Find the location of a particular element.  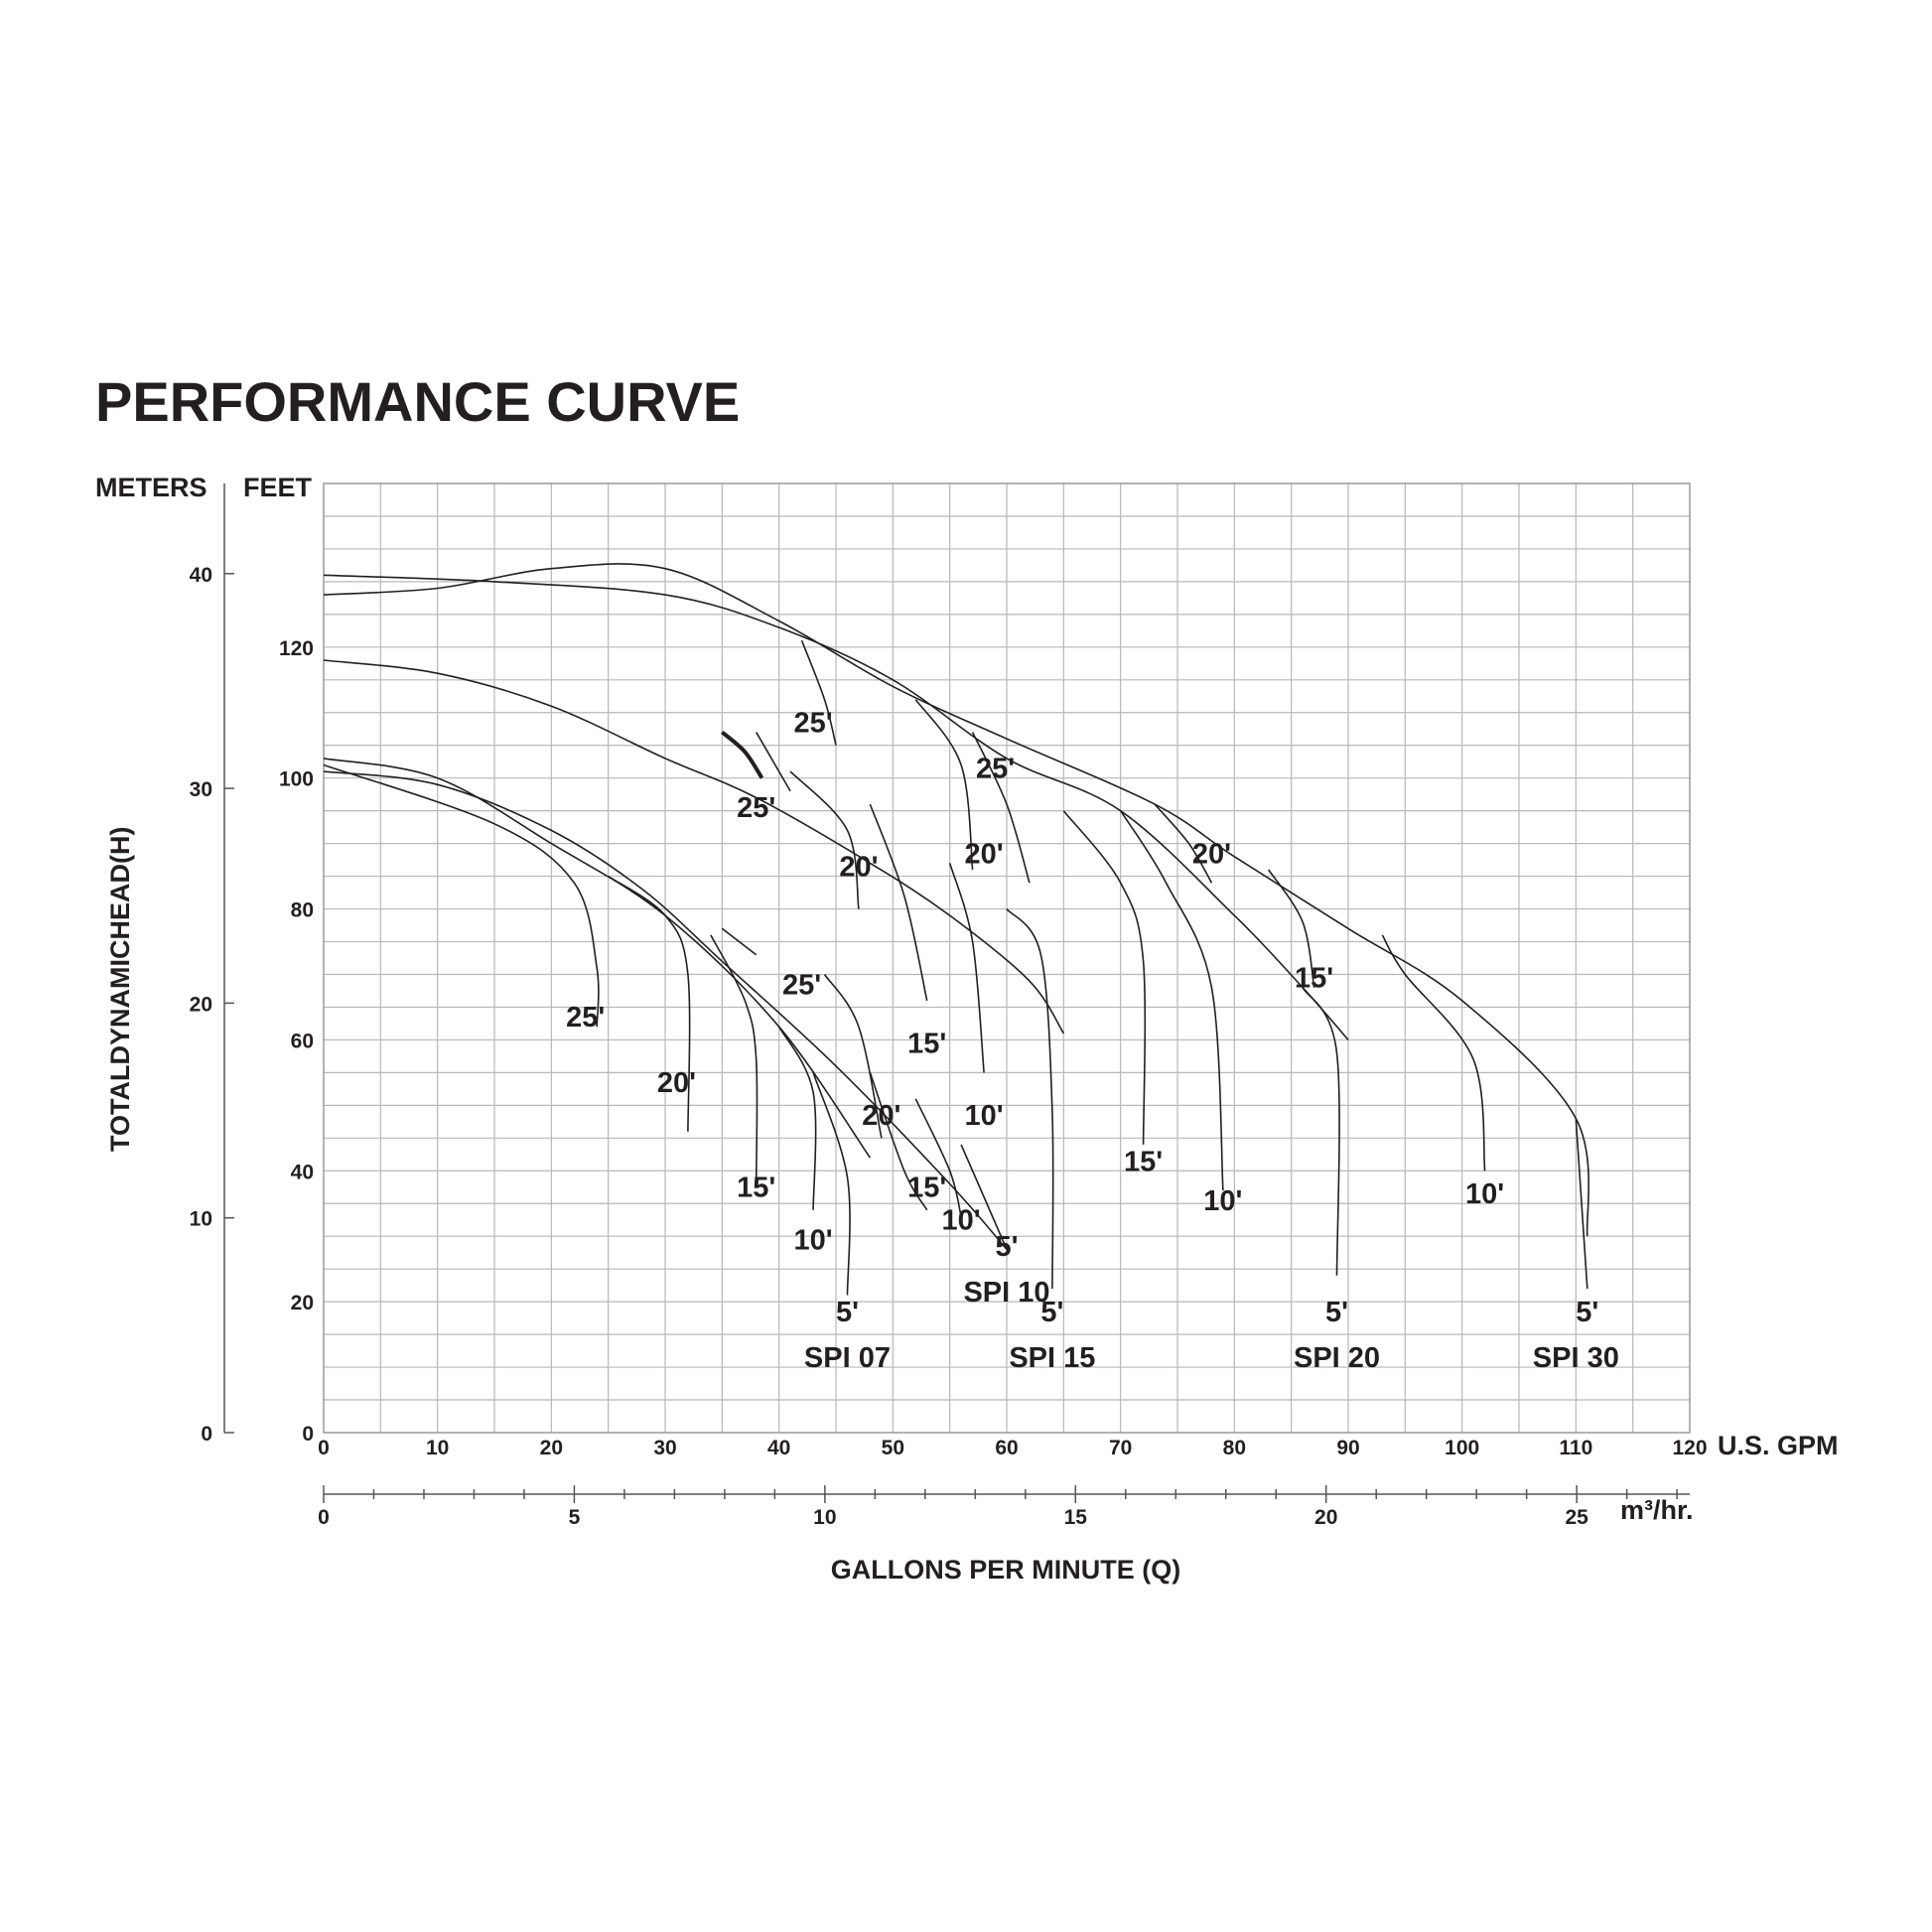

x-unit-gpm: U.S. GPM is located at coordinates (1778, 1446).